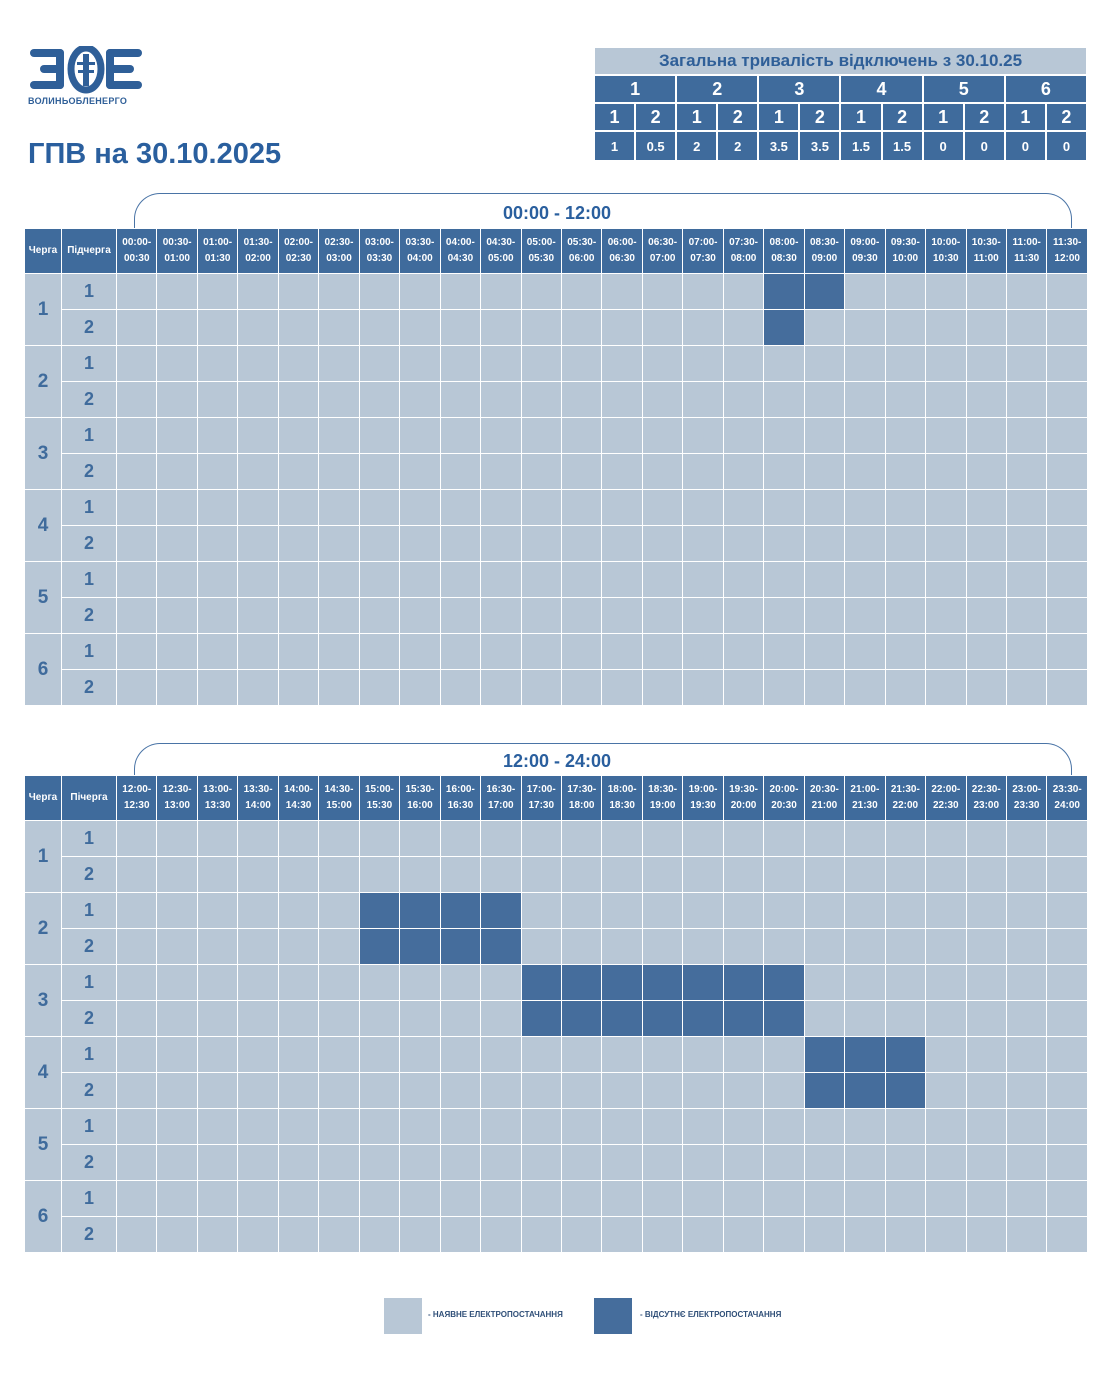 Image resolution: width=1114 pixels, height=1376 pixels. What do you see at coordinates (379, 798) in the screenshot?
I see `time-slot-header: 15:00-15:30` at bounding box center [379, 798].